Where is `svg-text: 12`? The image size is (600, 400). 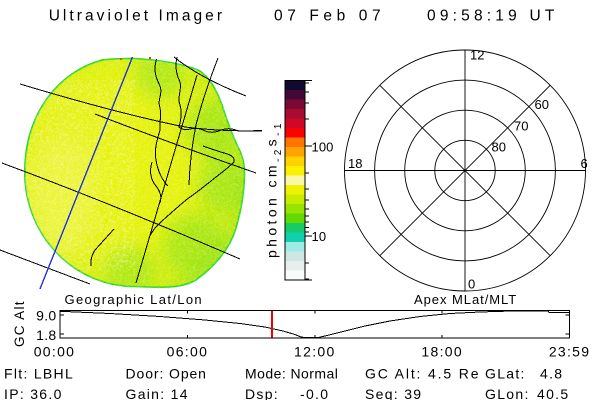
svg-text: 12 is located at coordinates (477, 55).